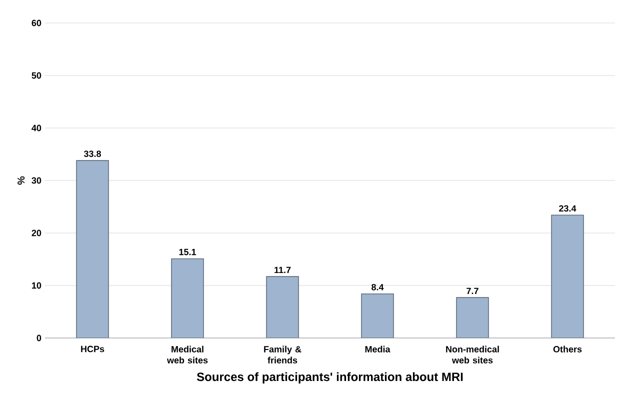 This screenshot has height=418, width=634. What do you see at coordinates (187, 252) in the screenshot?
I see `data-label: 15.1` at bounding box center [187, 252].